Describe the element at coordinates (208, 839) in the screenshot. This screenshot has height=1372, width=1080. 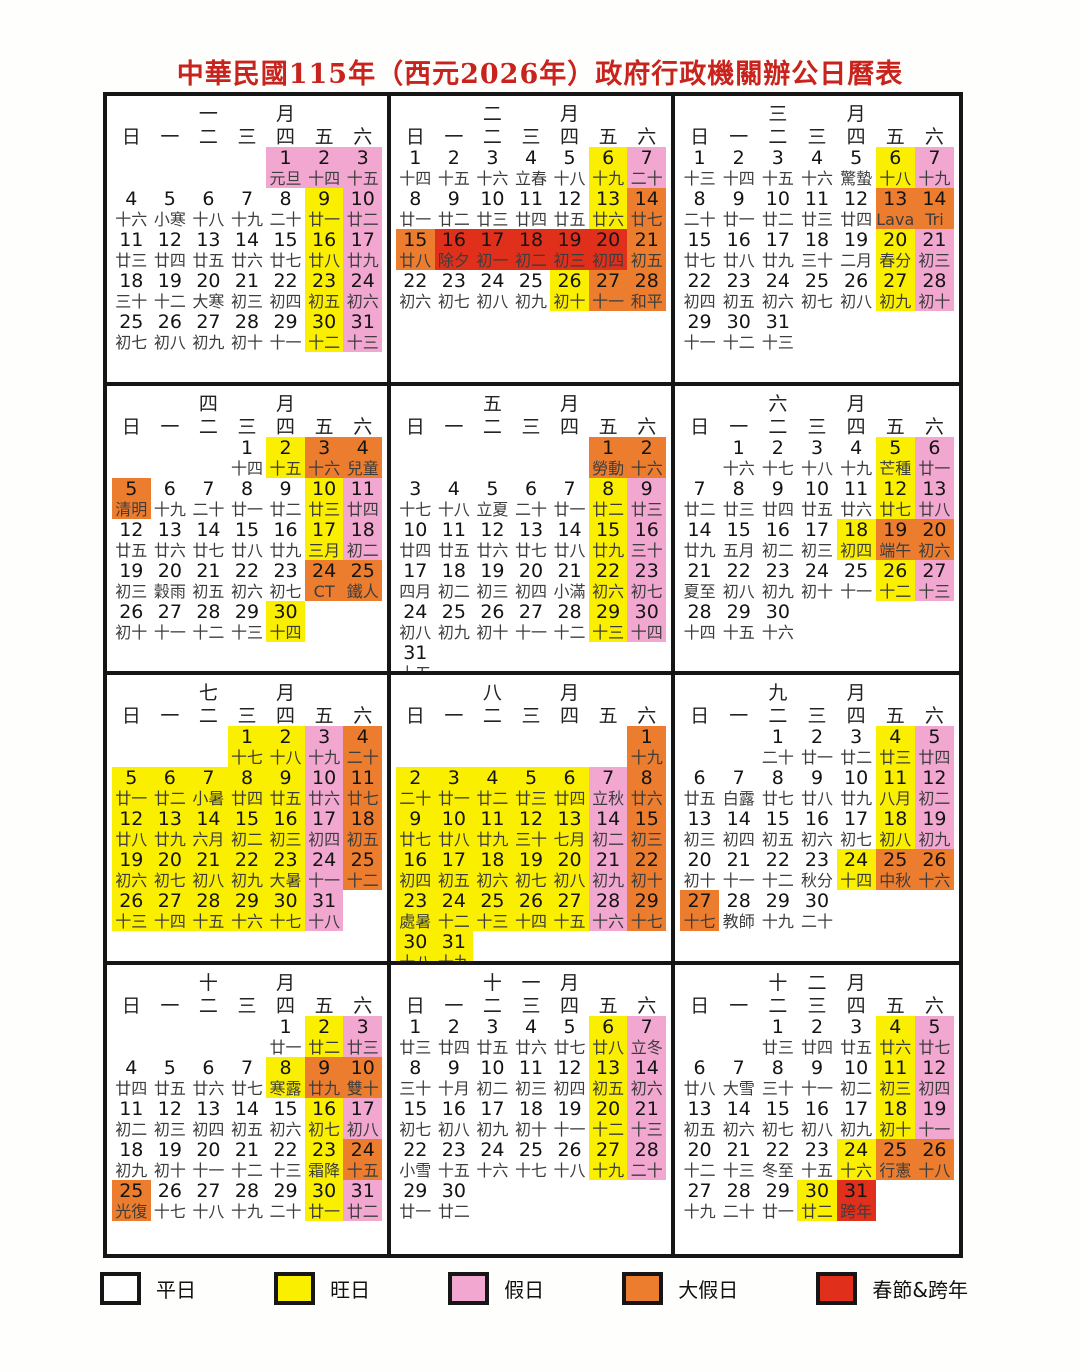
I see `day-lunar-label: 六月` at that location.